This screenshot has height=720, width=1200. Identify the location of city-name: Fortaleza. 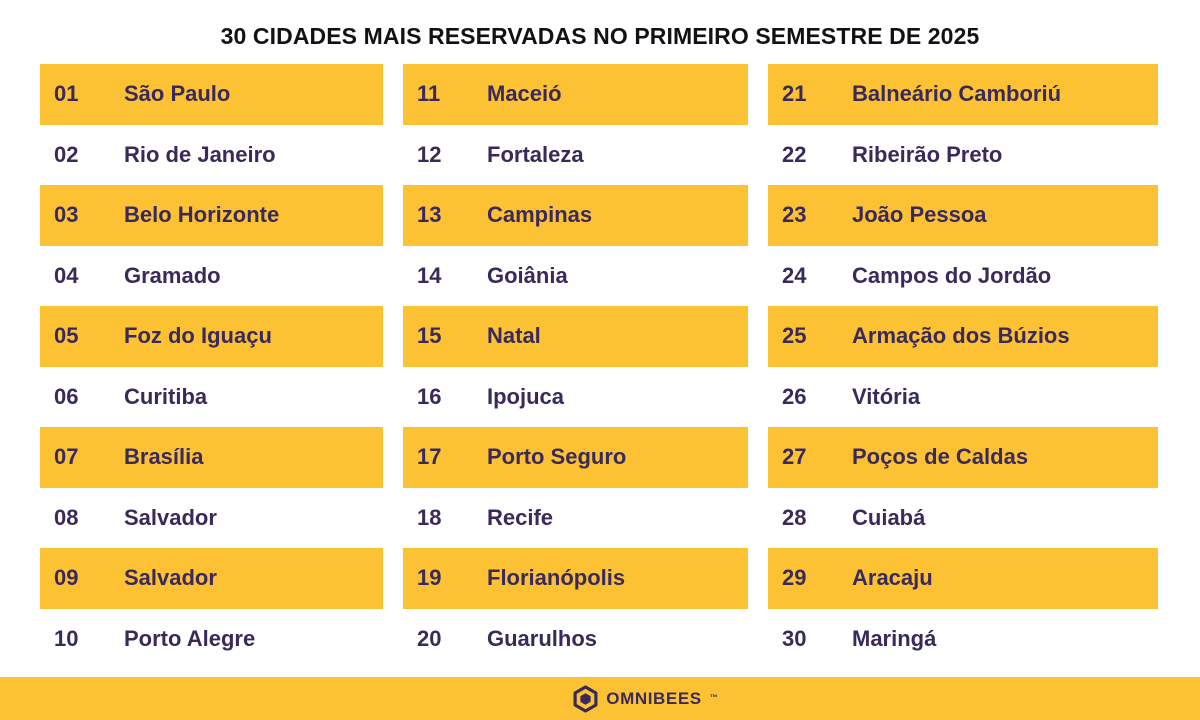
(535, 154).